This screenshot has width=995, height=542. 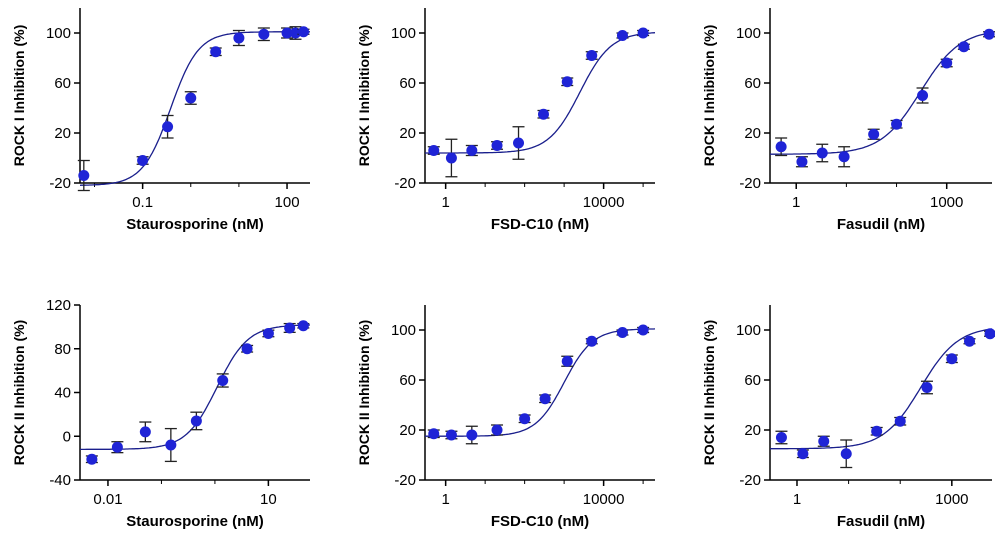 What do you see at coordinates (62, 349) in the screenshot?
I see `y-tick-label: 80` at bounding box center [62, 349].